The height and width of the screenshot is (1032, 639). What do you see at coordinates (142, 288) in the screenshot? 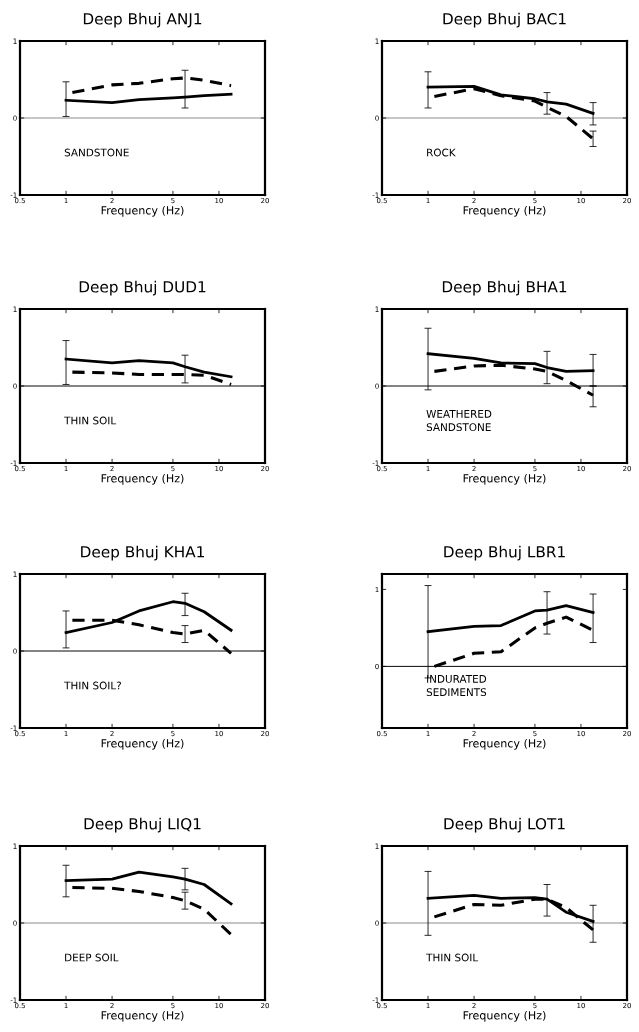
I see `chart-title: Deep Bhuj DUD1` at bounding box center [142, 288].